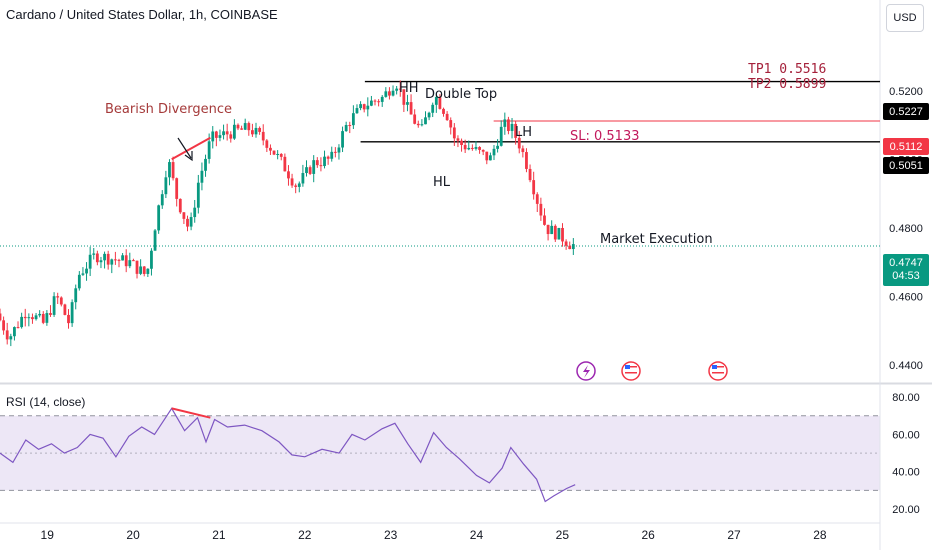 This screenshot has height=550, width=932. I want to click on lightning-glyph-icon, so click(586, 371).